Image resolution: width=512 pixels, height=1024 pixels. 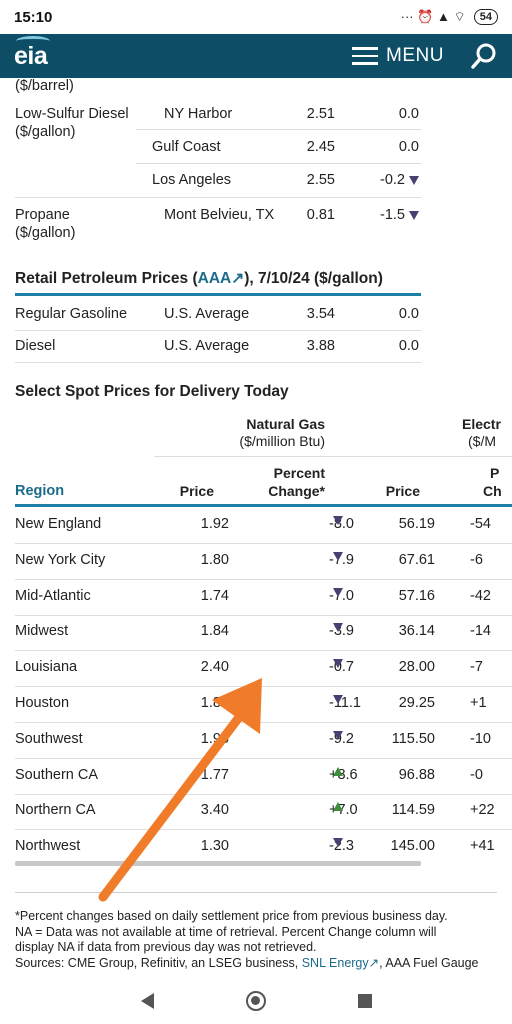 I want to click on electricity-pct-header-line1: P, so click(x=495, y=473).